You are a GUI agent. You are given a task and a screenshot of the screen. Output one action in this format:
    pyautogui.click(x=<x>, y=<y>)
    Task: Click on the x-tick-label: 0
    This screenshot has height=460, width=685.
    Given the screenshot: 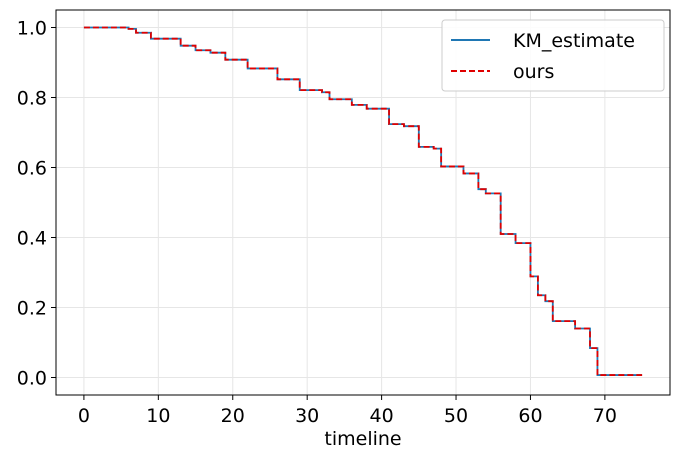 What is the action you would take?
    pyautogui.click(x=84, y=416)
    